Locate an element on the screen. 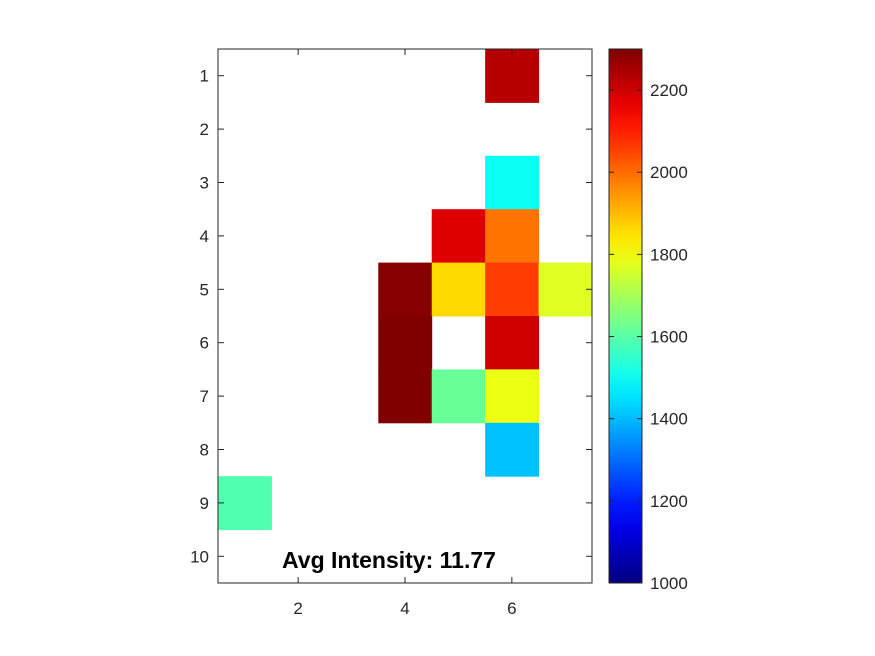 Image resolution: width=875 pixels, height=656 pixels. heatmap-cell-r4-c6 is located at coordinates (512, 236).